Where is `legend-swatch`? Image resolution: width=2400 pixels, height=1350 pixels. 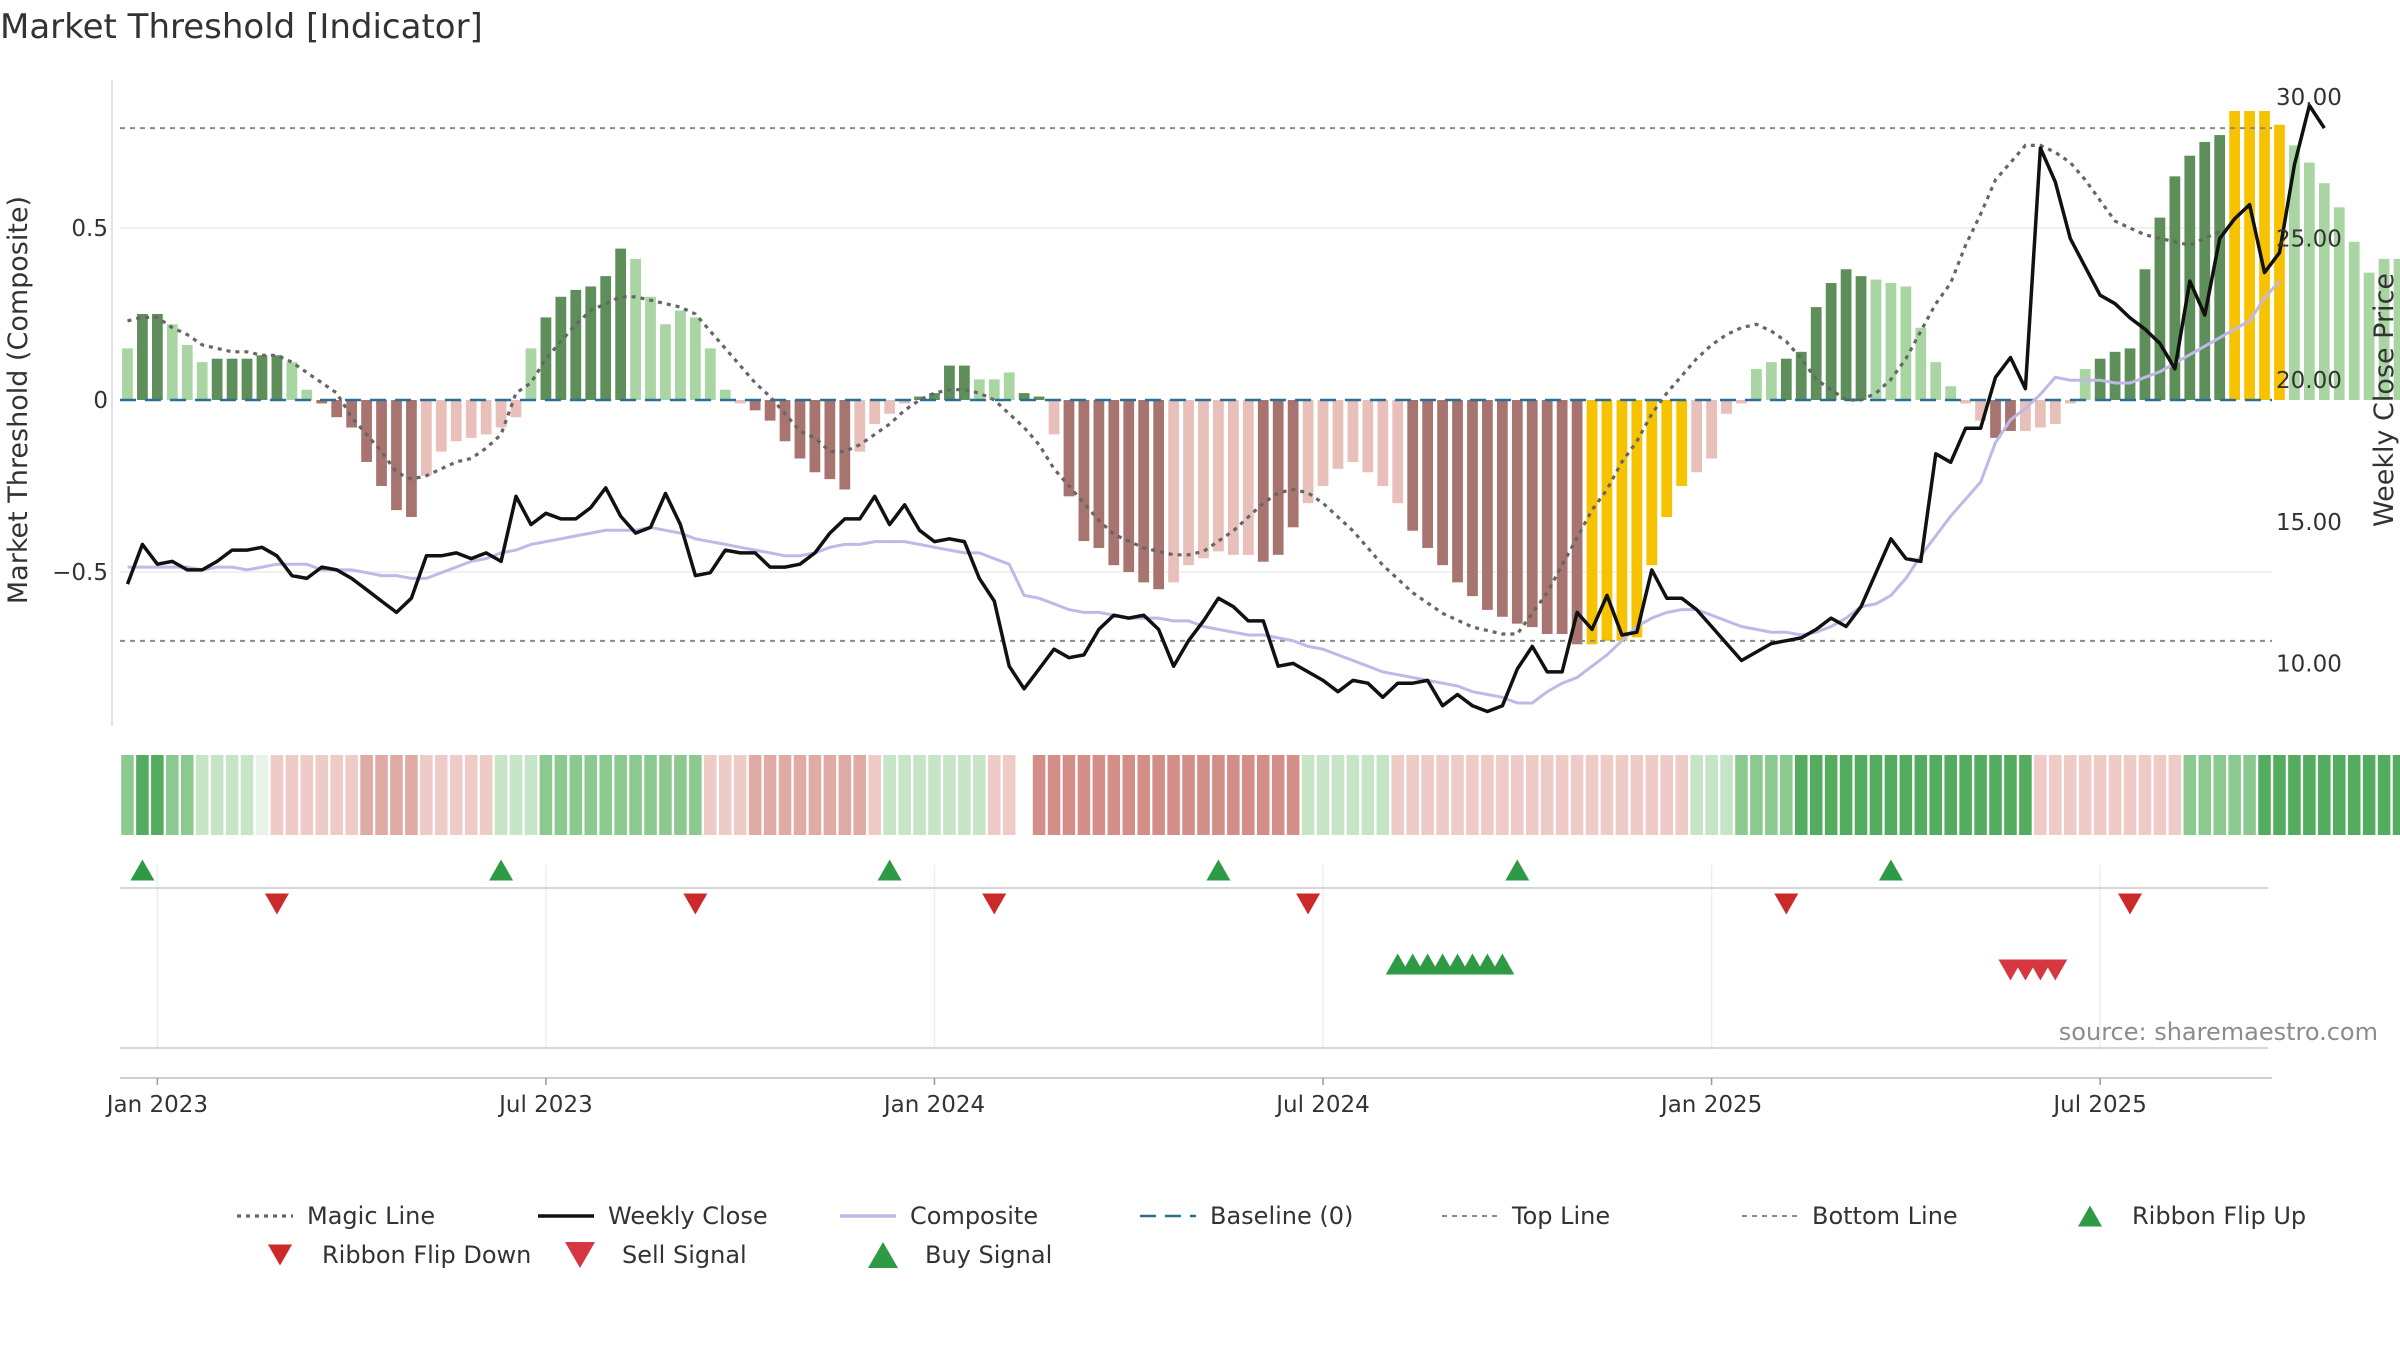
legend-swatch is located at coordinates (280, 1255).